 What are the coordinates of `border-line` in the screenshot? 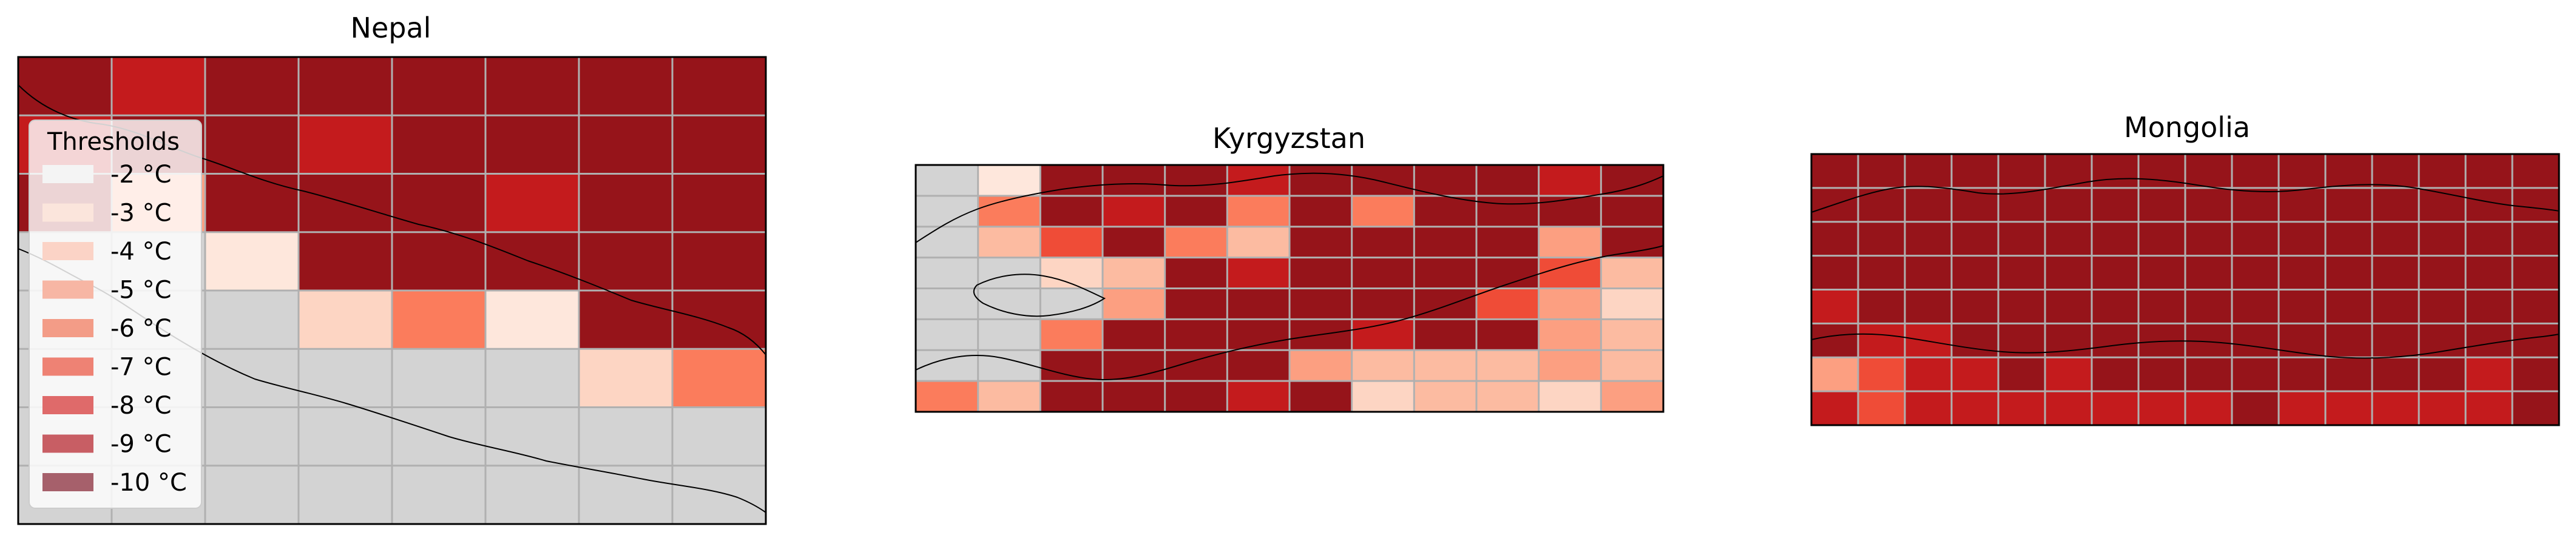 It's located at (1289, 207).